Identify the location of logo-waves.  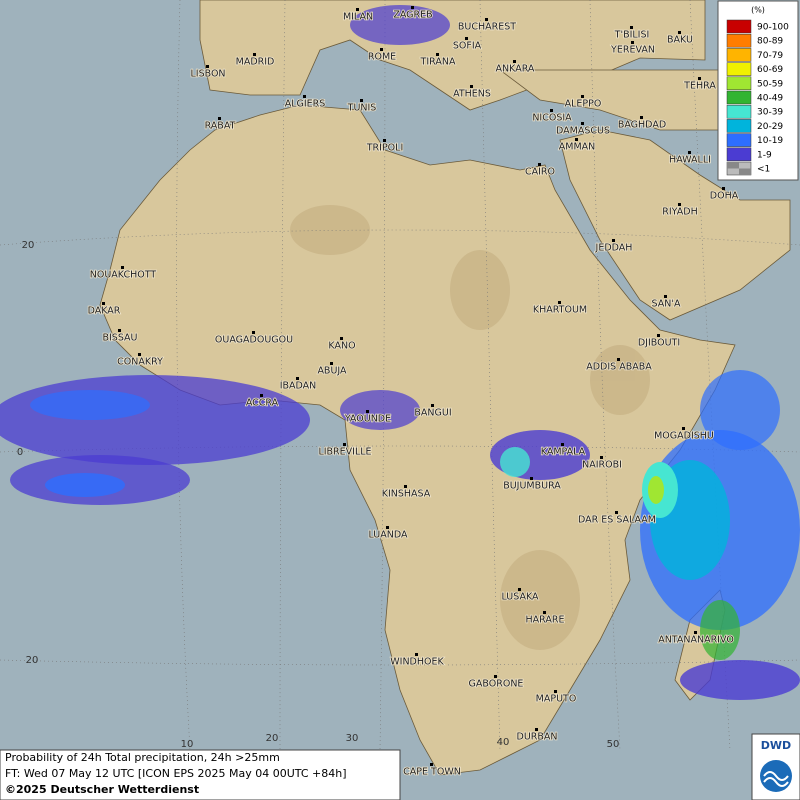
(776, 779).